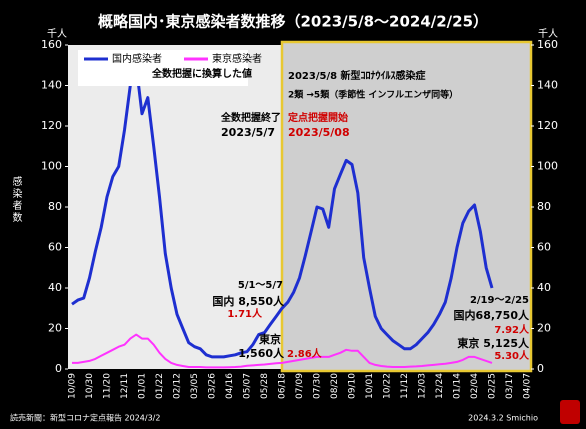 The width and height of the screenshot is (586, 429). I want to click on annotation: 7.92人, so click(512, 329).